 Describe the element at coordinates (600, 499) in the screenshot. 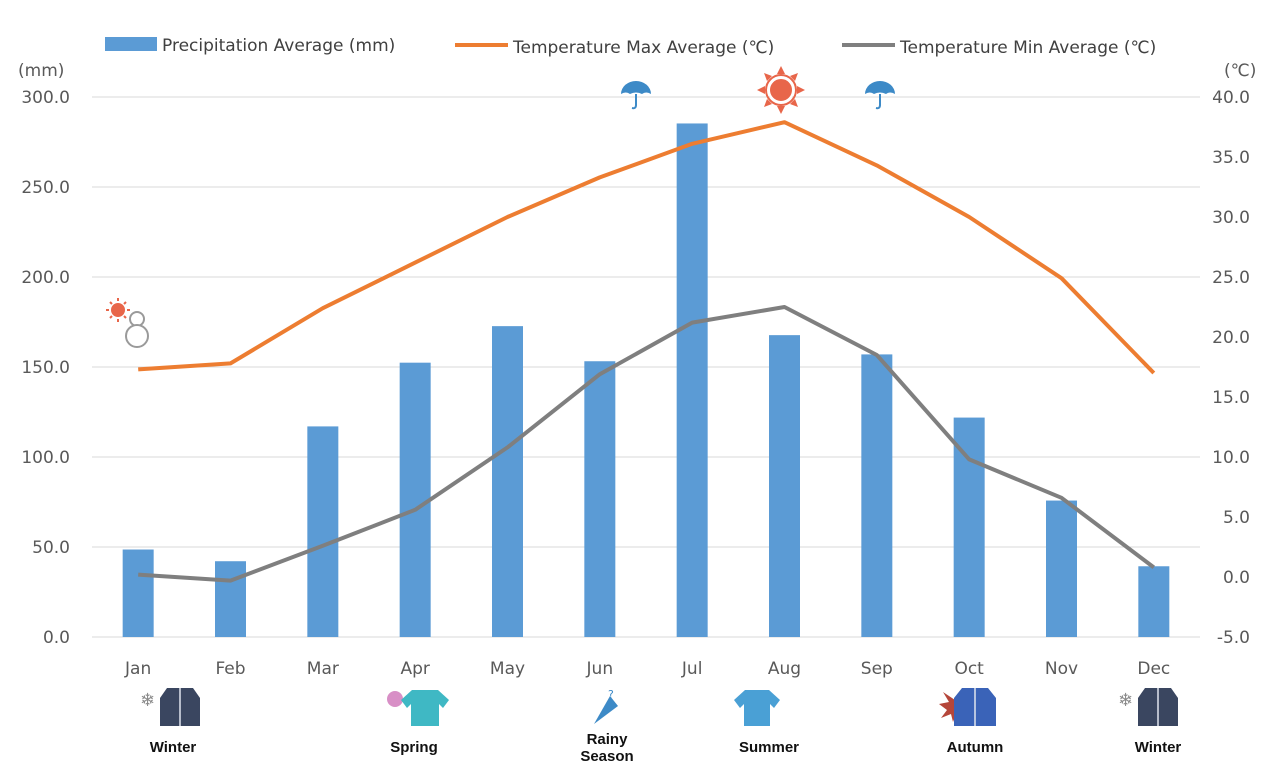

I see `precipitation-bar-jun` at that location.